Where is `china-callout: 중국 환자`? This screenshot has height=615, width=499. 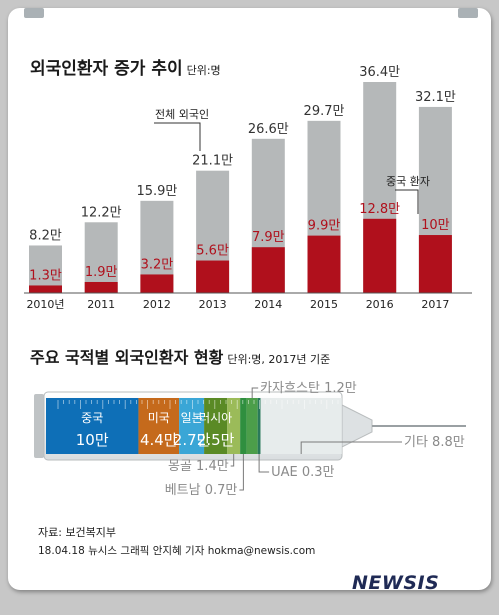 china-callout: 중국 환자 is located at coordinates (408, 194).